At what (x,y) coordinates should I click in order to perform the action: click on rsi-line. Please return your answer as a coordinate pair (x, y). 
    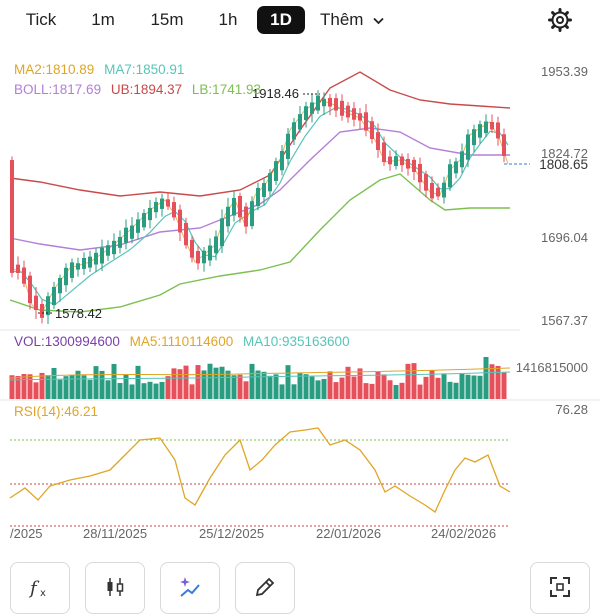
    Looking at the image, I should click on (260, 470).